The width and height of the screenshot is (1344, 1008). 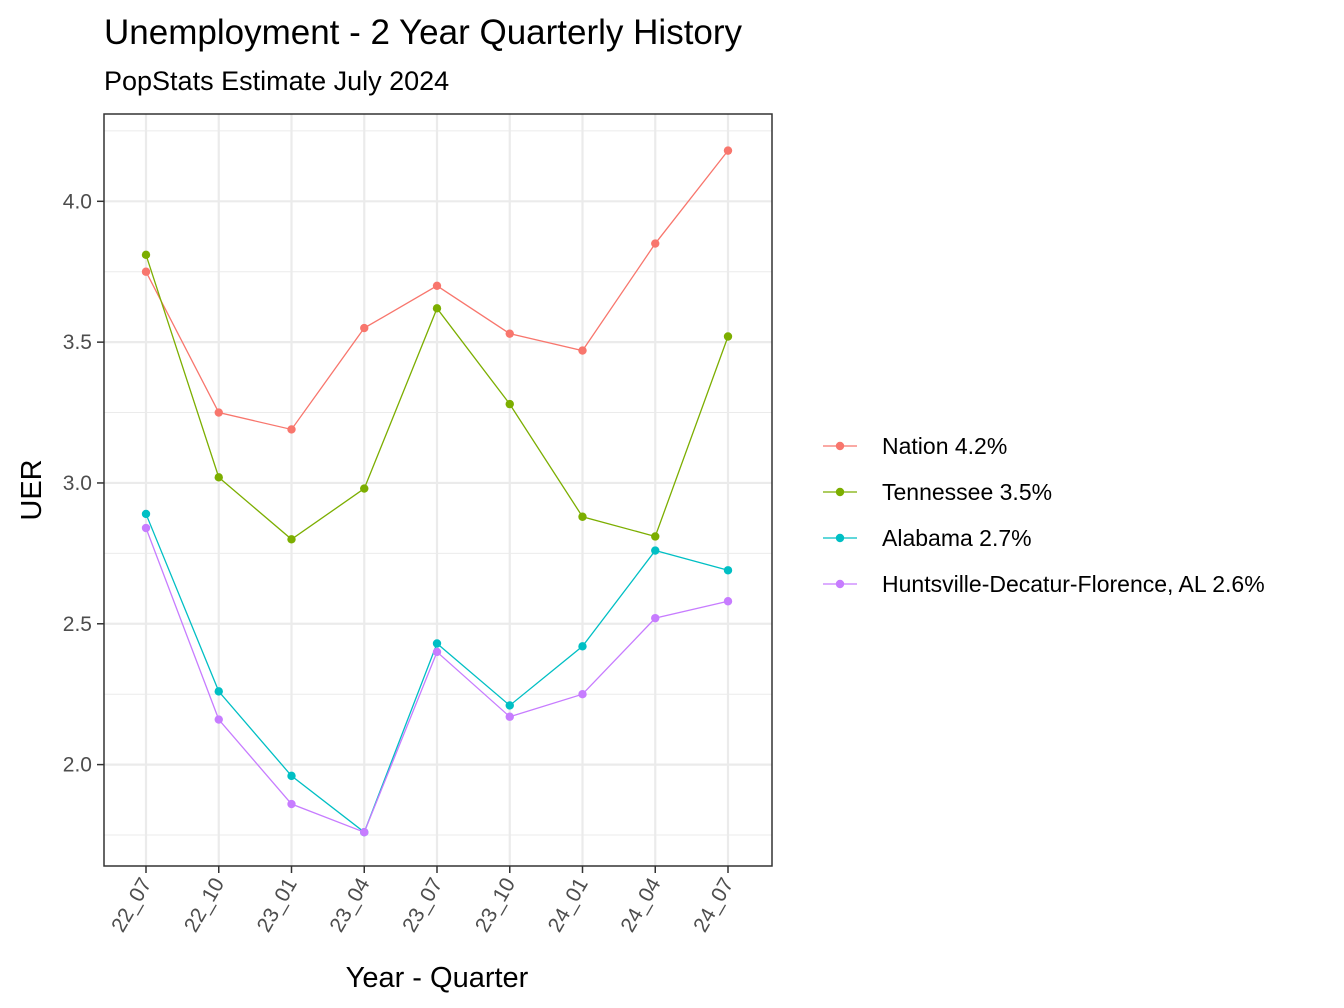 What do you see at coordinates (957, 538) in the screenshot?
I see `legend-label: Alabama 2.7%` at bounding box center [957, 538].